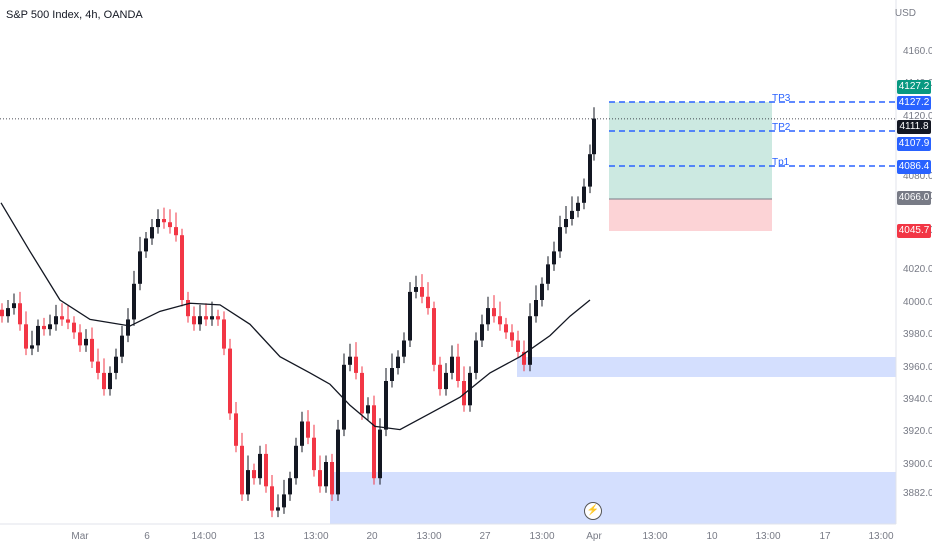 This screenshot has height=550, width=932. What do you see at coordinates (825, 536) in the screenshot?
I see `time-tick-label: 17` at bounding box center [825, 536].